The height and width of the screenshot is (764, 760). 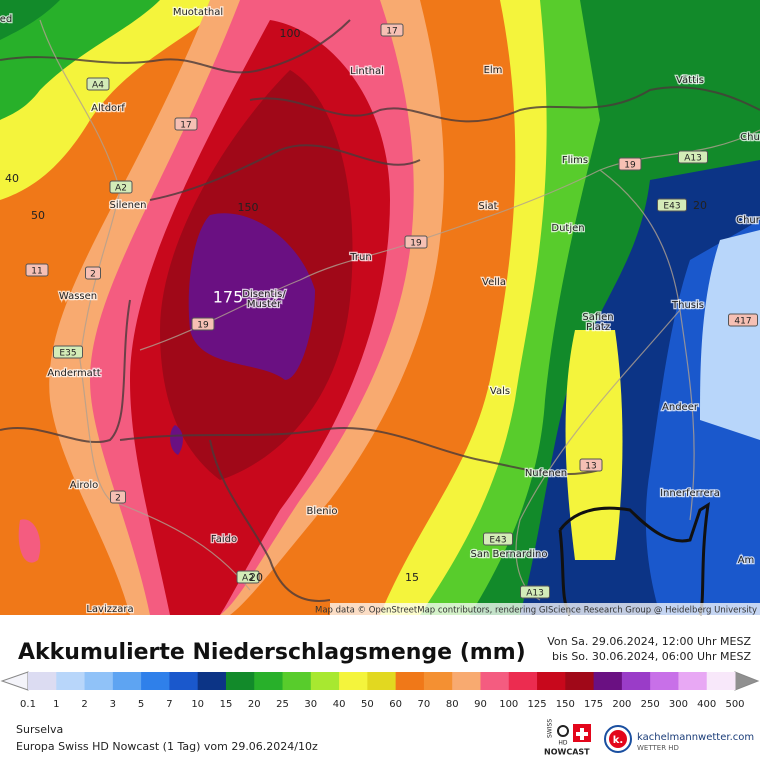 What do you see at coordinates (339, 704) in the screenshot?
I see `colorbar-label: 40` at bounding box center [339, 704].